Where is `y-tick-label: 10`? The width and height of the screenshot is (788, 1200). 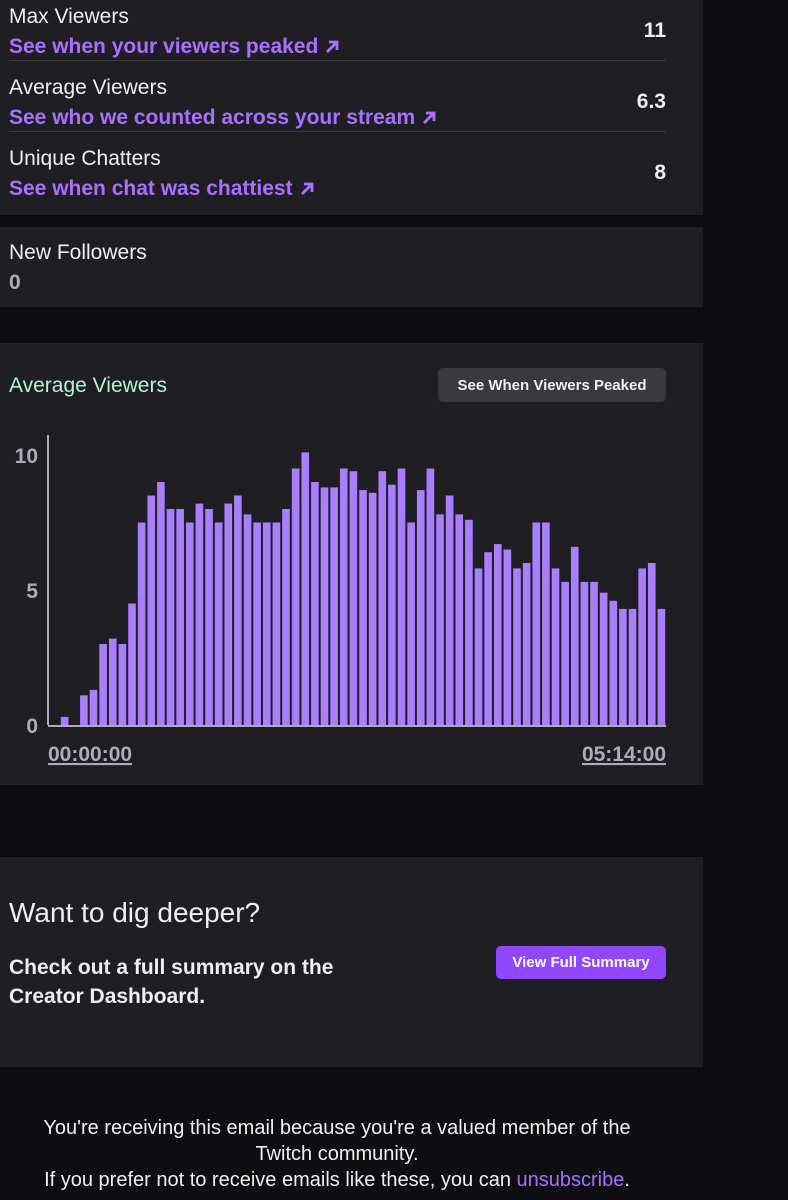
y-tick-label: 10 is located at coordinates (26, 456).